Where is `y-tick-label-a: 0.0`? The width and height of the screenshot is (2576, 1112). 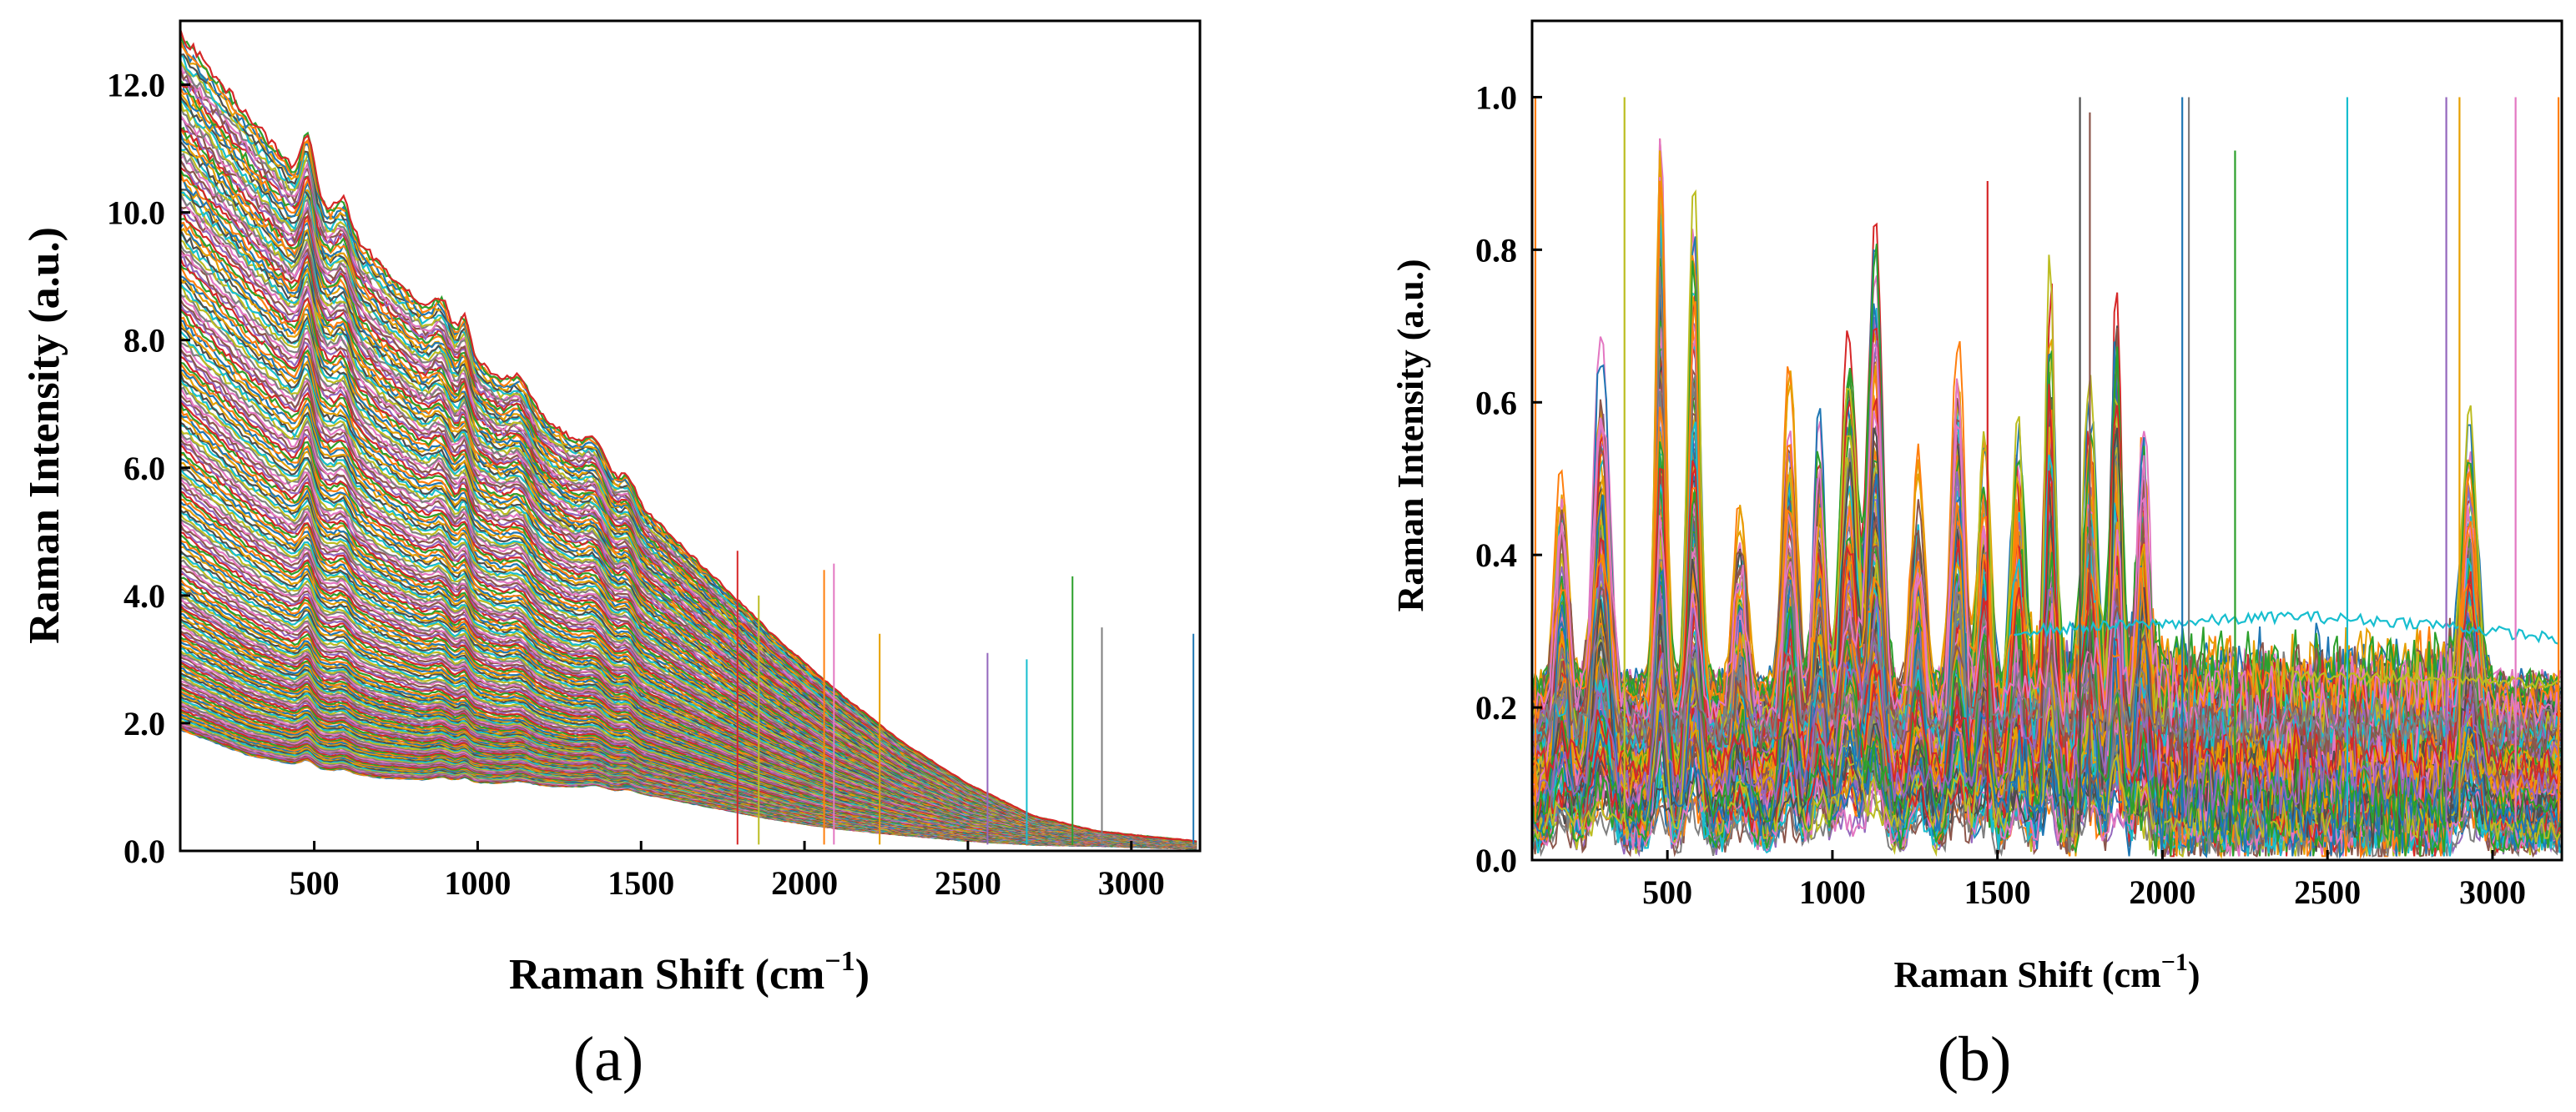 y-tick-label-a: 0.0 is located at coordinates (145, 851).